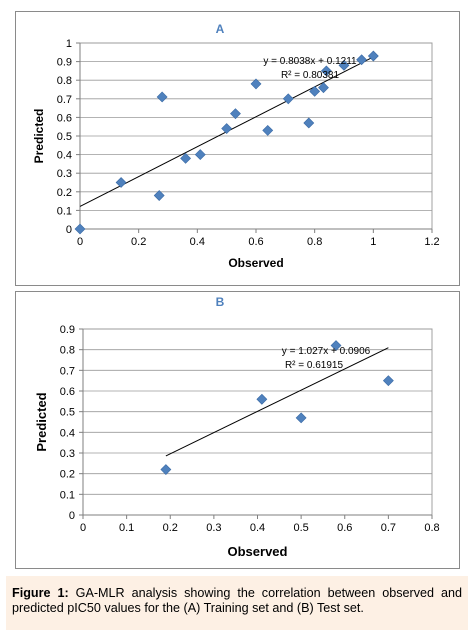 Image resolution: width=475 pixels, height=635 pixels. What do you see at coordinates (326, 351) in the screenshot?
I see `trendline-equation: y = 1.027x + 0.0906` at bounding box center [326, 351].